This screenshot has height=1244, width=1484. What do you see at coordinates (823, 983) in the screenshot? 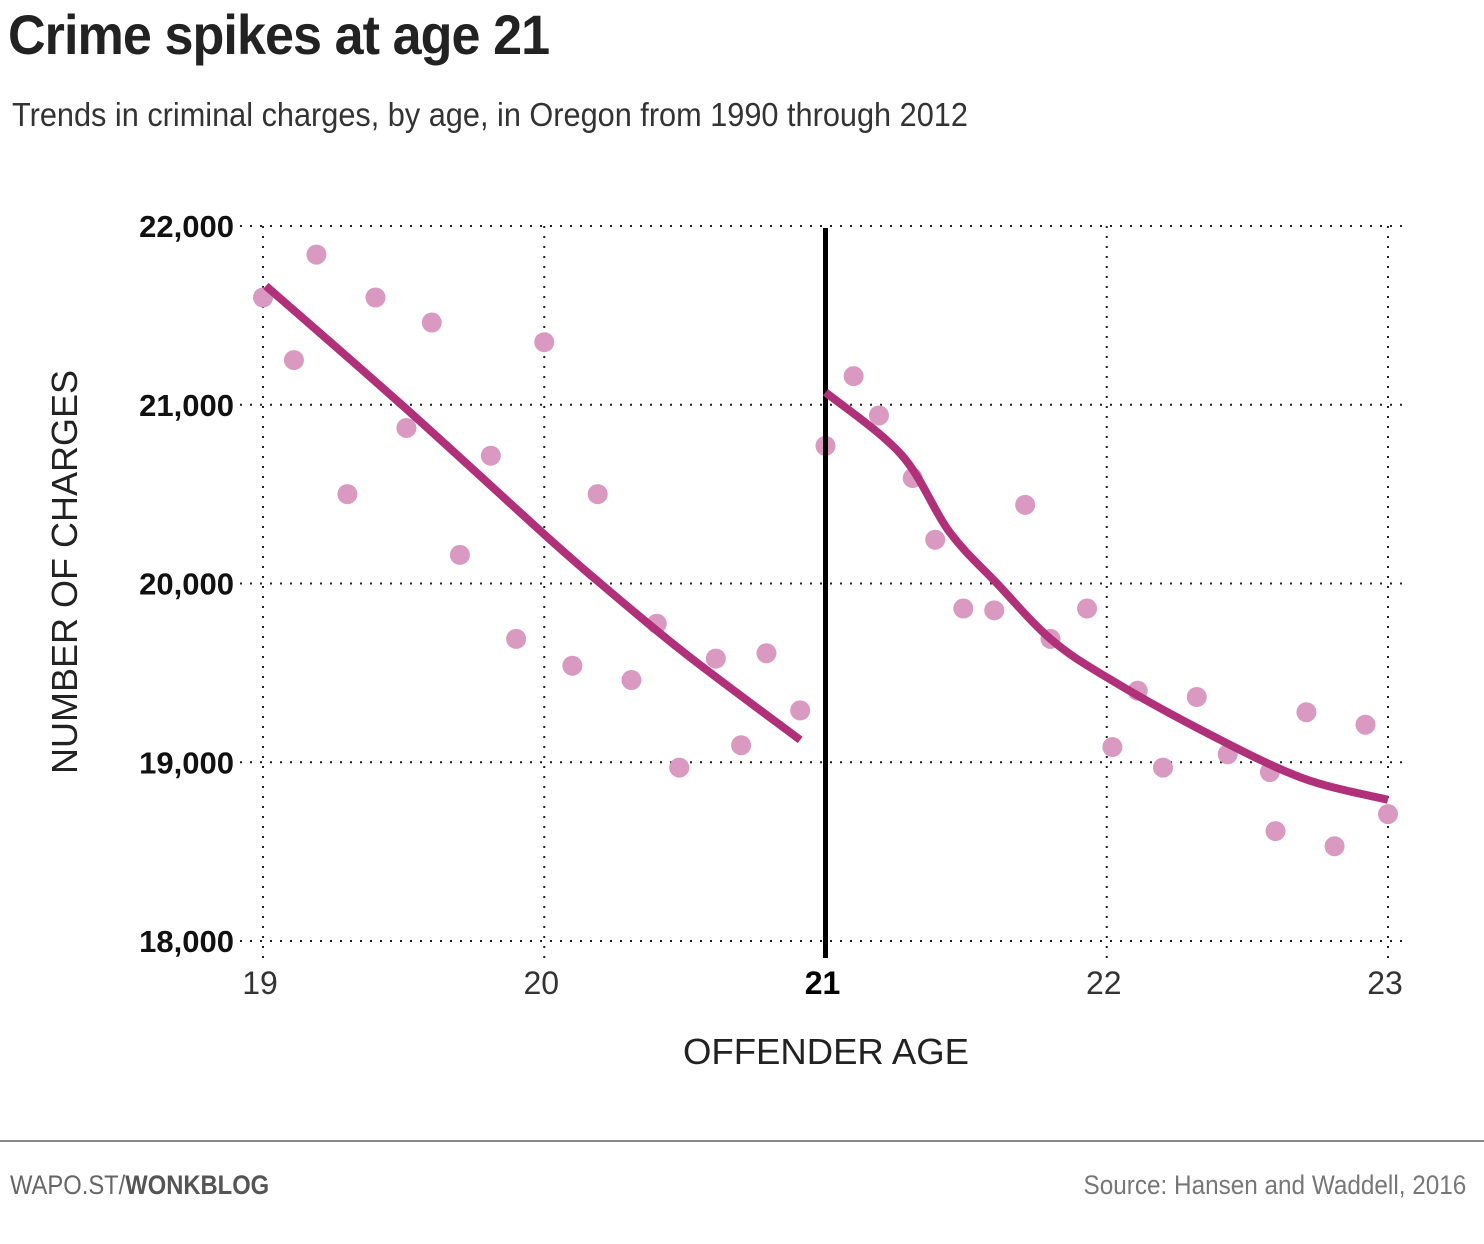
I see `x-tick-label: 21` at bounding box center [823, 983].